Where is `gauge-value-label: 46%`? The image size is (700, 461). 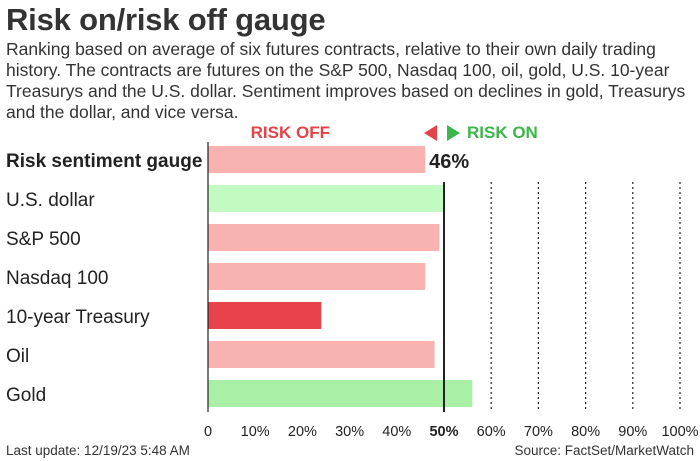 gauge-value-label: 46% is located at coordinates (449, 162).